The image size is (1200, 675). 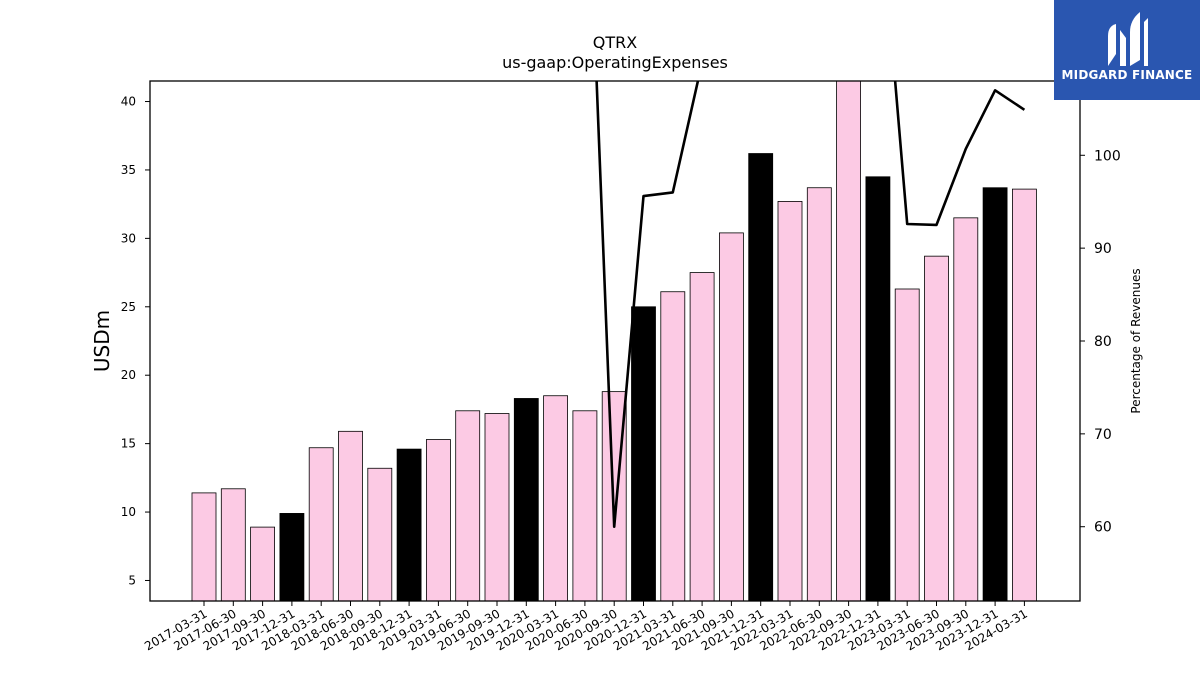 What do you see at coordinates (128, 375) in the screenshot?
I see `y-tick-label: 20` at bounding box center [128, 375].